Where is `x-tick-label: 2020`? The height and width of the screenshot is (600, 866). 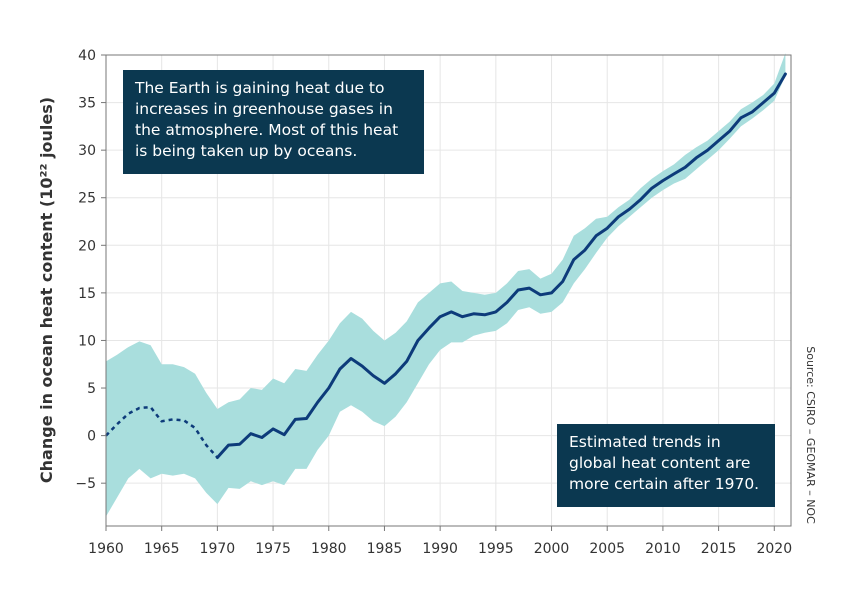
x-tick-label: 2020 is located at coordinates (774, 549).